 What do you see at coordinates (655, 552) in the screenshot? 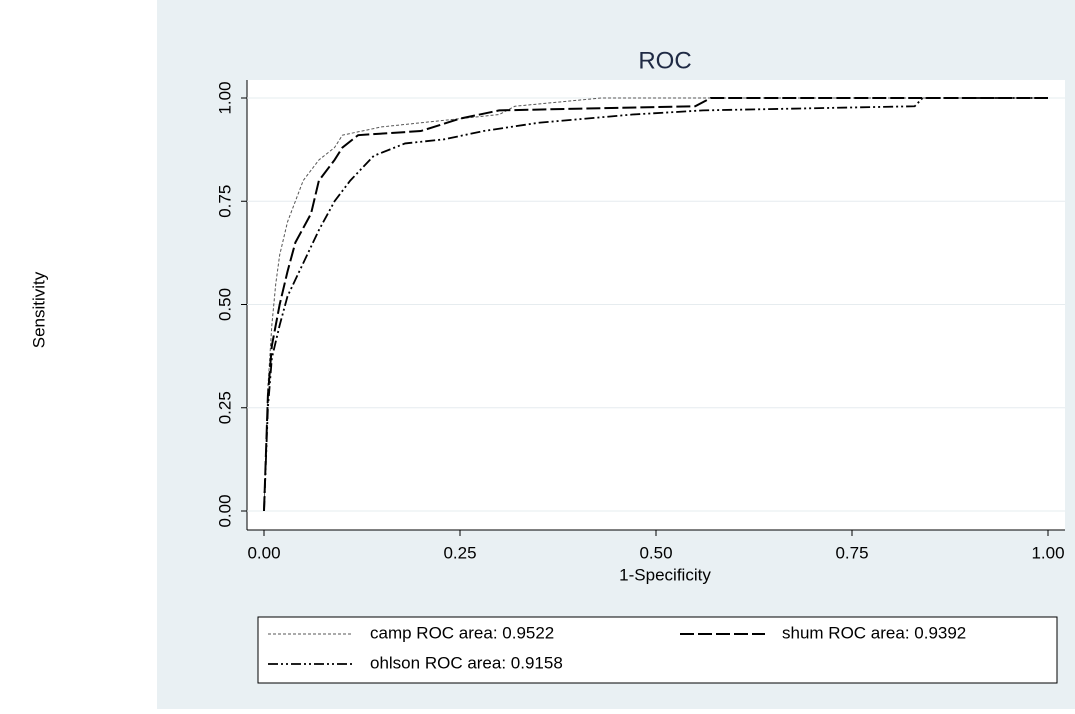
I see `x-tick-label: 0.50` at bounding box center [655, 552].